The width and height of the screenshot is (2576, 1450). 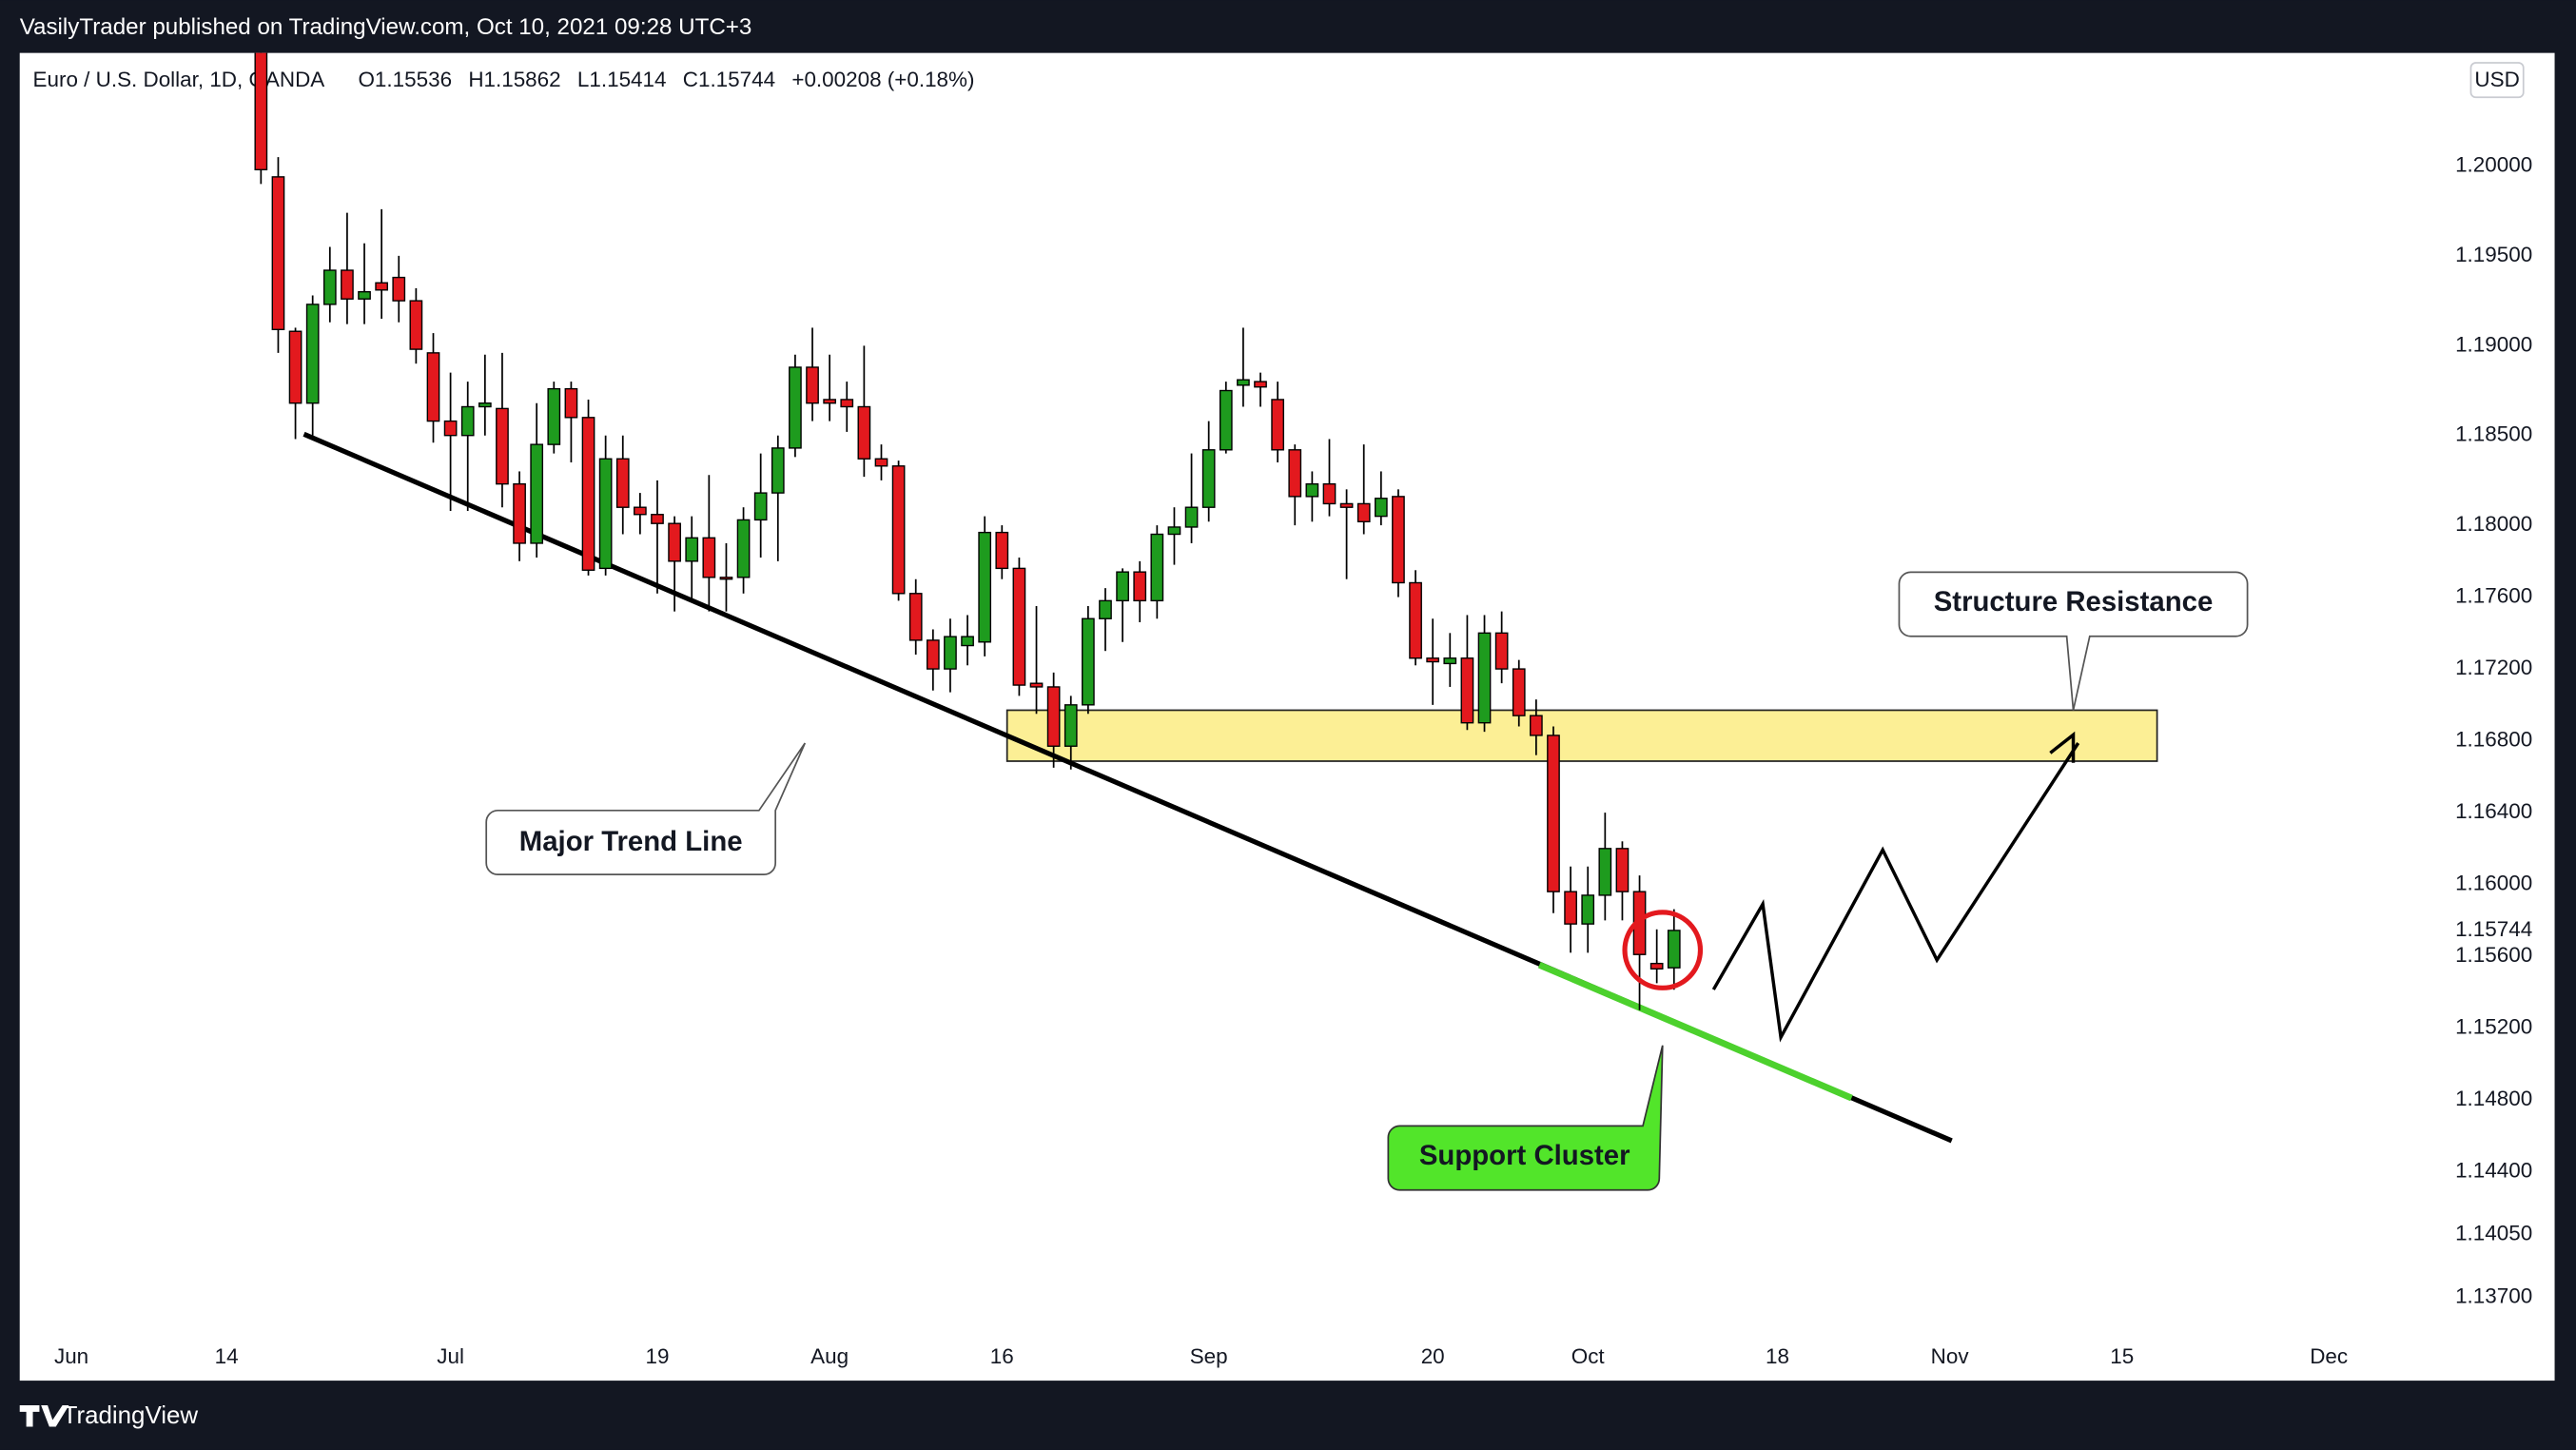 I want to click on price-tag-label: 1.15744, so click(x=2493, y=929).